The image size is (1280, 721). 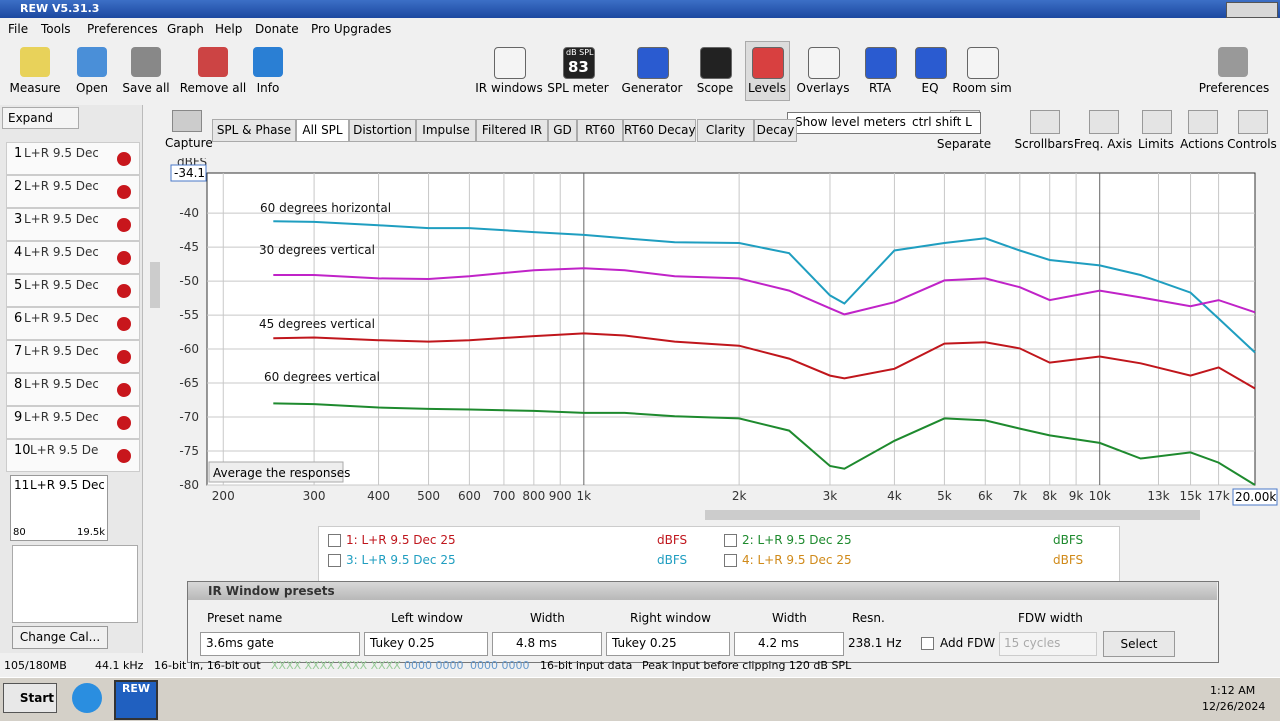 What do you see at coordinates (1156, 144) in the screenshot?
I see `tool-label: Limits` at bounding box center [1156, 144].